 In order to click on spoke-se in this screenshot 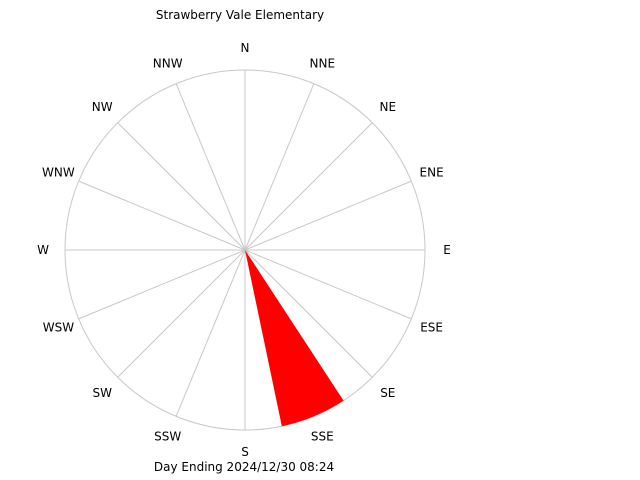, I will do `click(308, 313)`.